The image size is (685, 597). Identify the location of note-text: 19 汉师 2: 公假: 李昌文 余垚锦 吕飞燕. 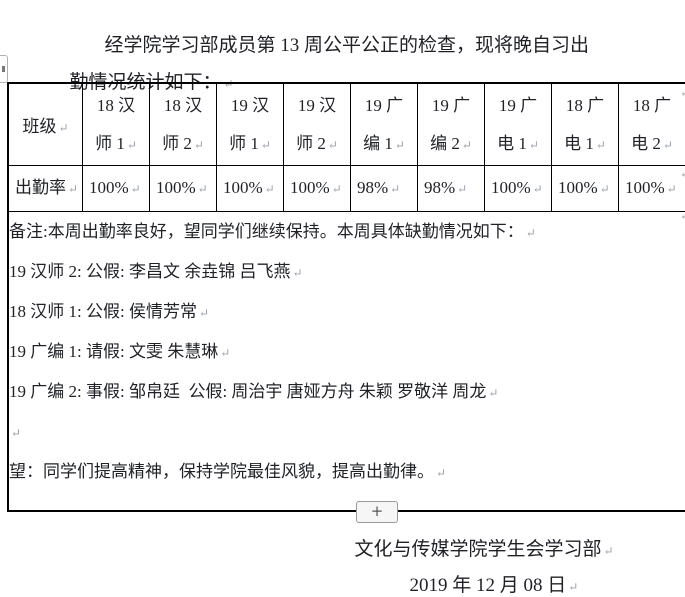
(149, 271).